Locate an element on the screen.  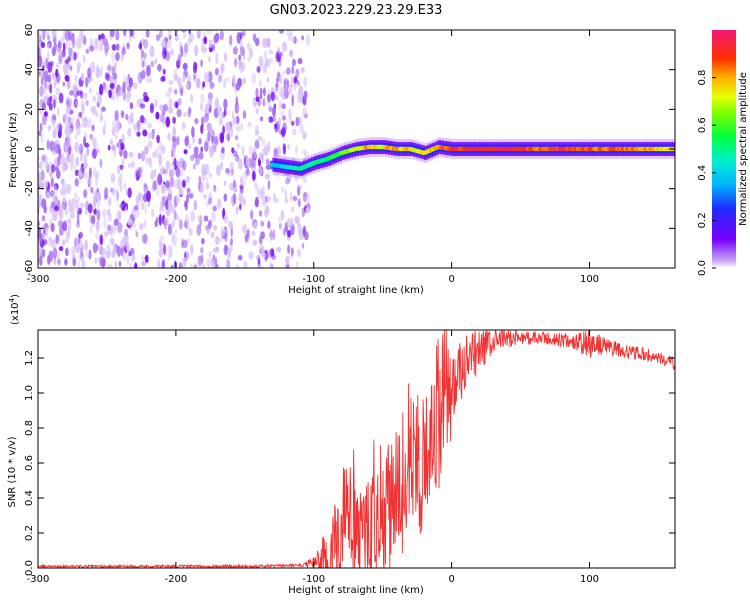
snr-scale-label: (x104) is located at coordinates (14, 309).